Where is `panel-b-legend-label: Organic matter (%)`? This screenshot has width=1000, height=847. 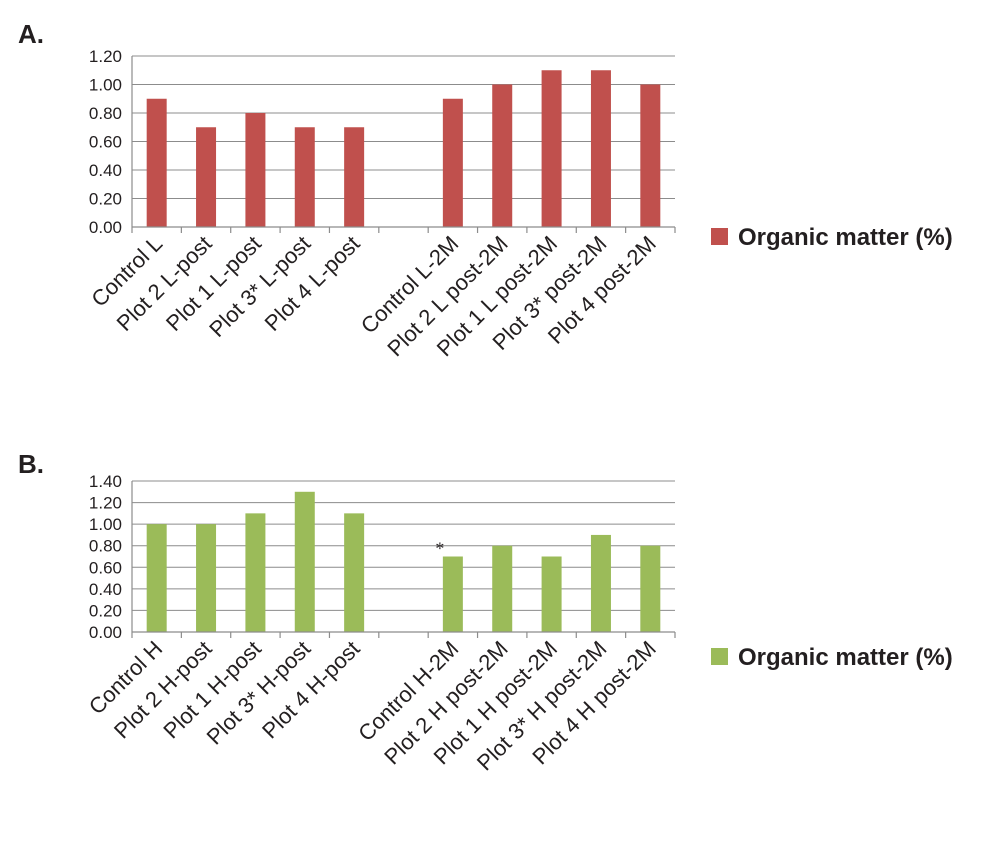
panel-b-legend-label: Organic matter (%) is located at coordinates (845, 657).